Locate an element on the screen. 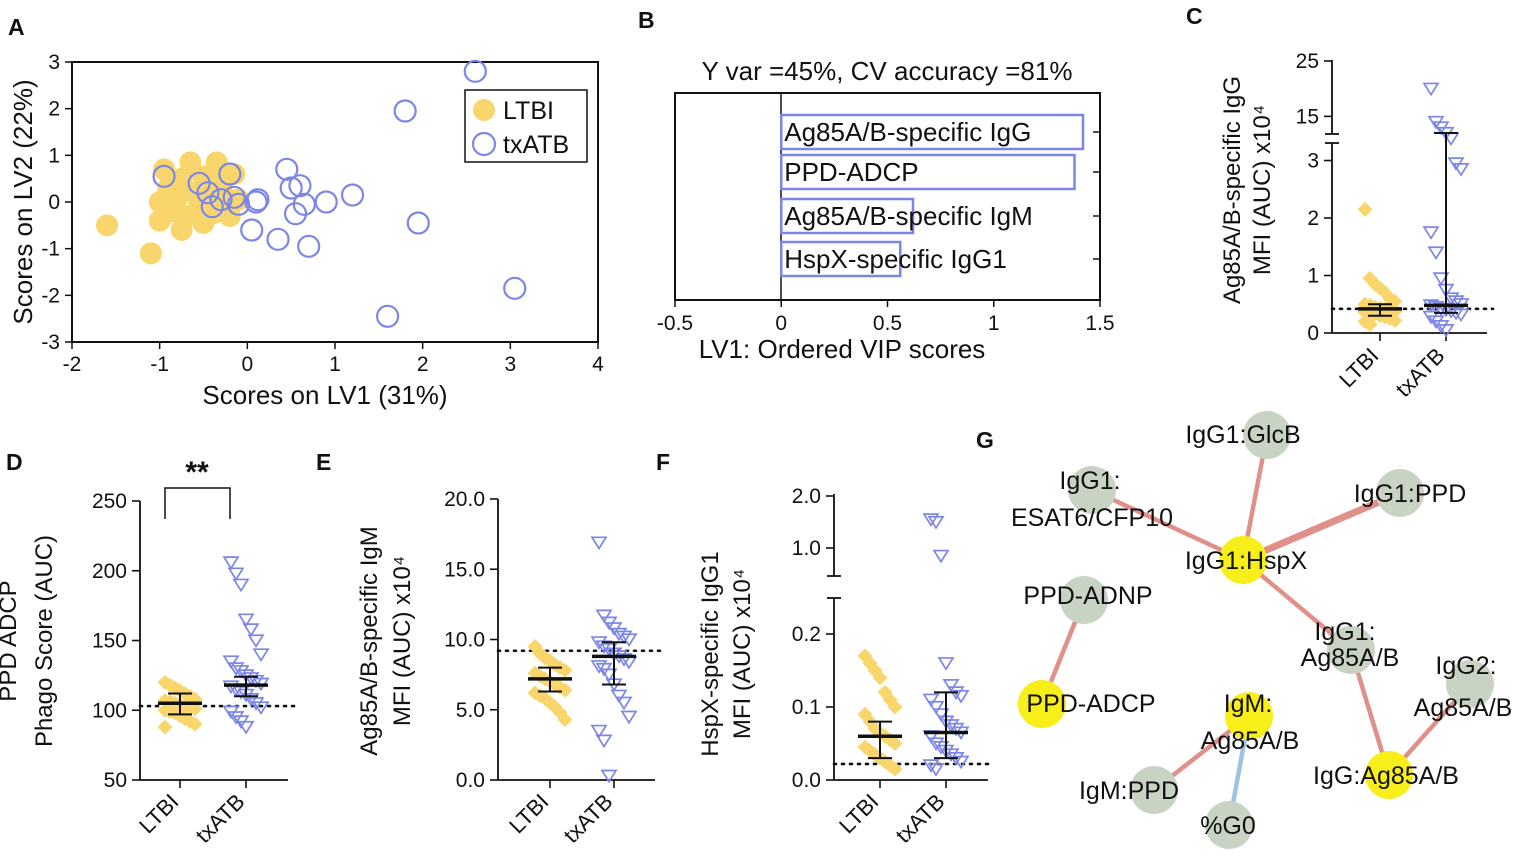 The width and height of the screenshot is (1524, 863). y-tick-label: 0.0 is located at coordinates (470, 780).